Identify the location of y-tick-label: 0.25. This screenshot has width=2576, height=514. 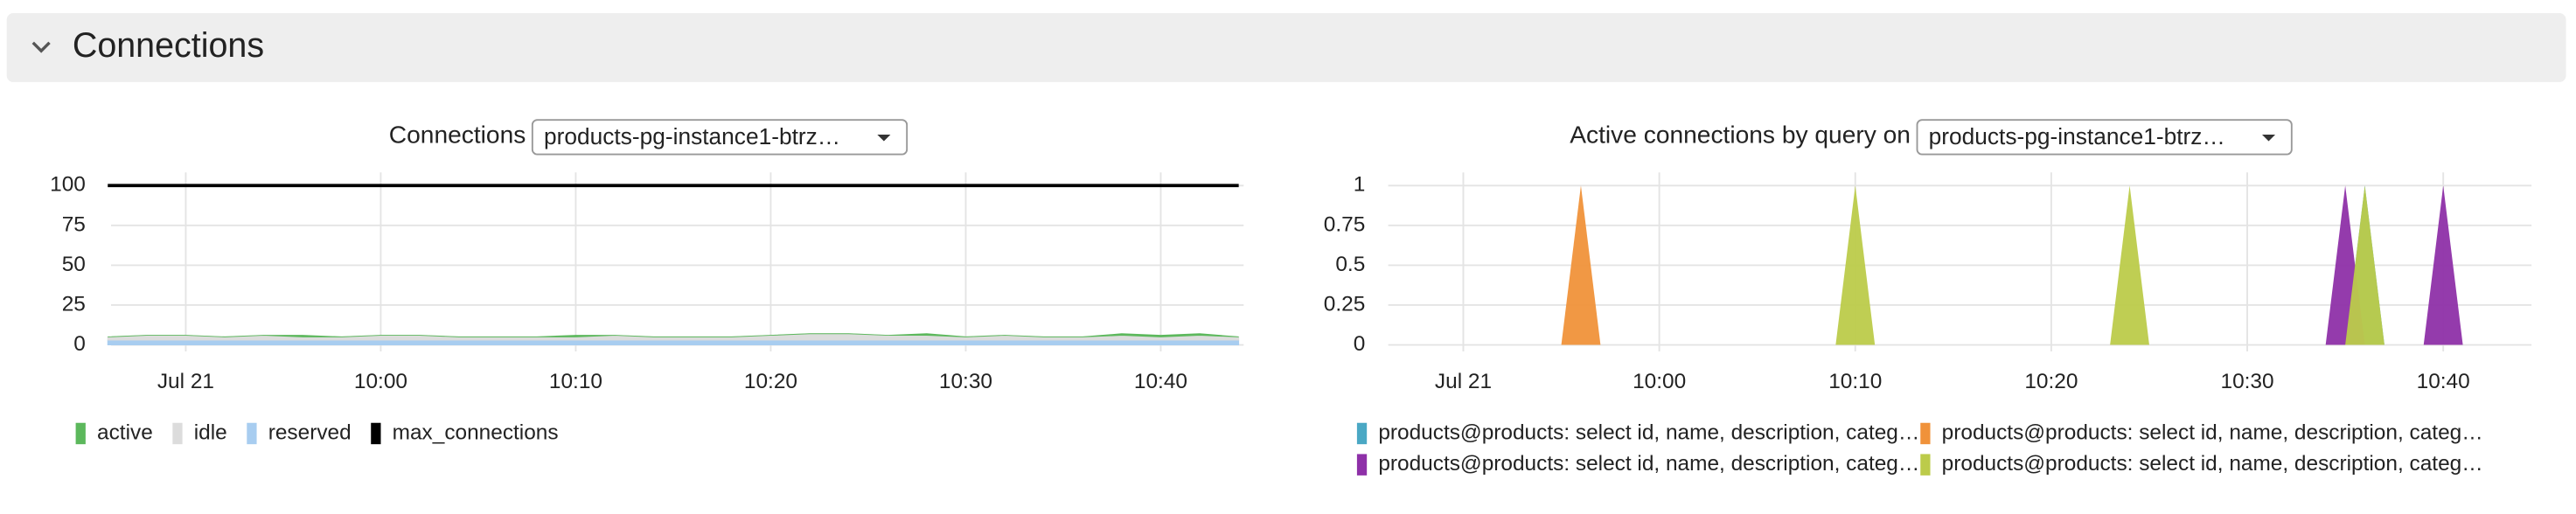
(1345, 304).